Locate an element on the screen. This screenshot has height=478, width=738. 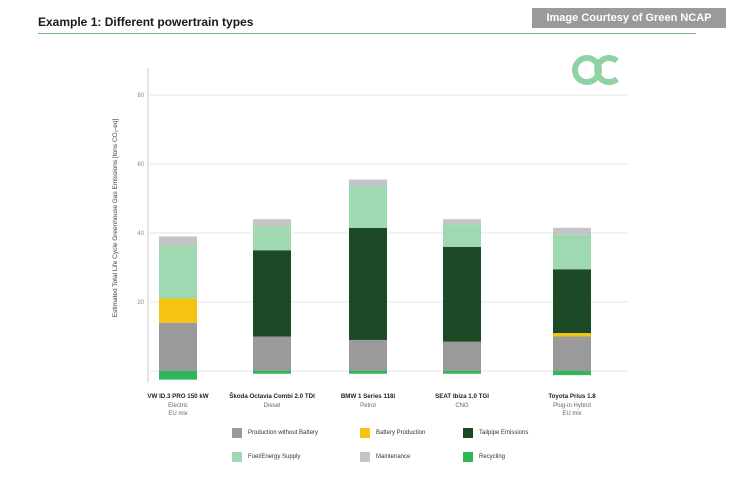
legend-label: Tailpipe Emissions is located at coordinates (504, 433).